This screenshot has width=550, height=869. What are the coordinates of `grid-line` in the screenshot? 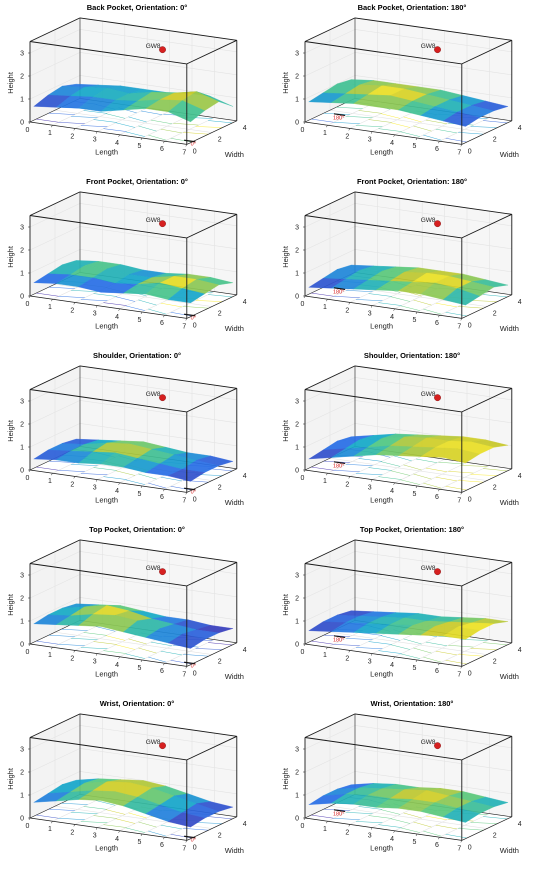 It's located at (133, 121).